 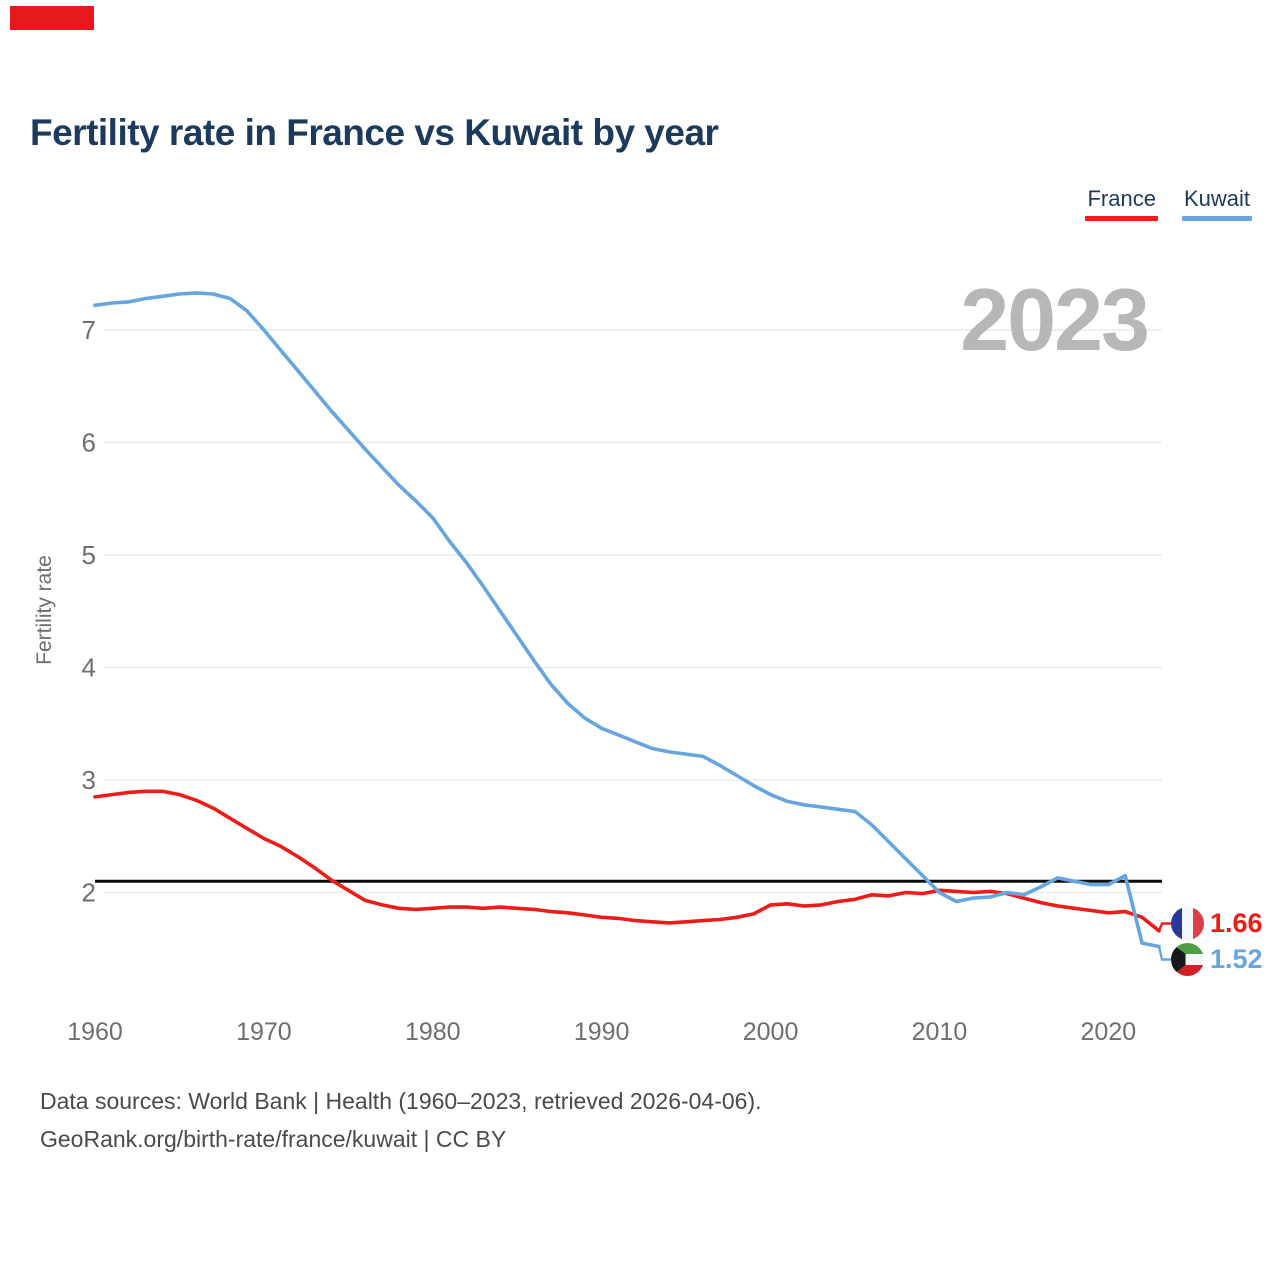 What do you see at coordinates (89, 330) in the screenshot?
I see `y-tick-label-7: 7` at bounding box center [89, 330].